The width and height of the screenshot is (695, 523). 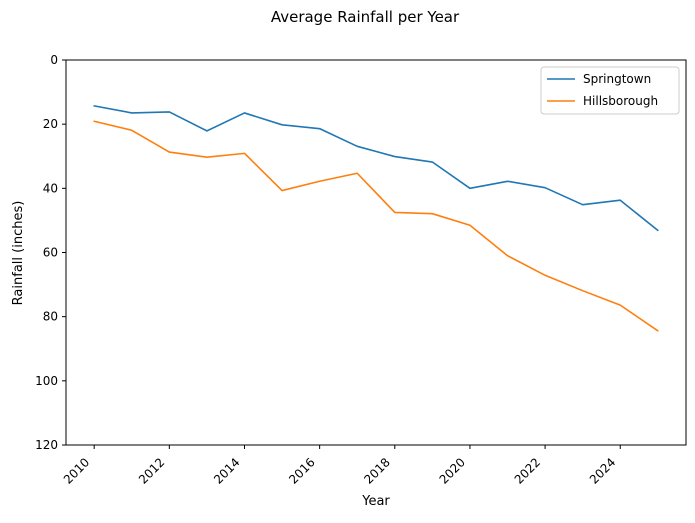 I want to click on legend-label-springtown: Springtown, so click(x=617, y=79).